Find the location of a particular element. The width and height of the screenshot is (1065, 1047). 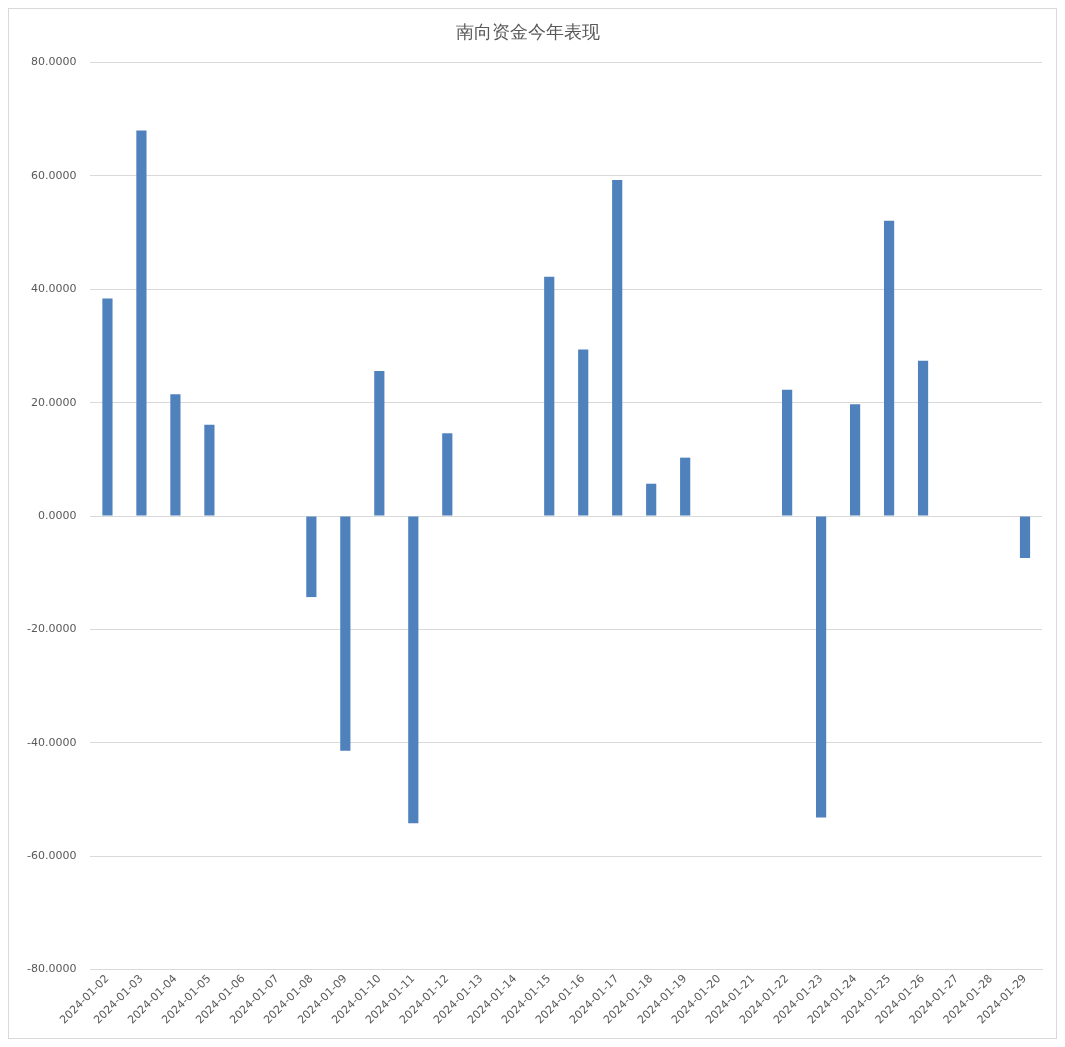

y-tick-label: 0.0000 is located at coordinates (57, 515).